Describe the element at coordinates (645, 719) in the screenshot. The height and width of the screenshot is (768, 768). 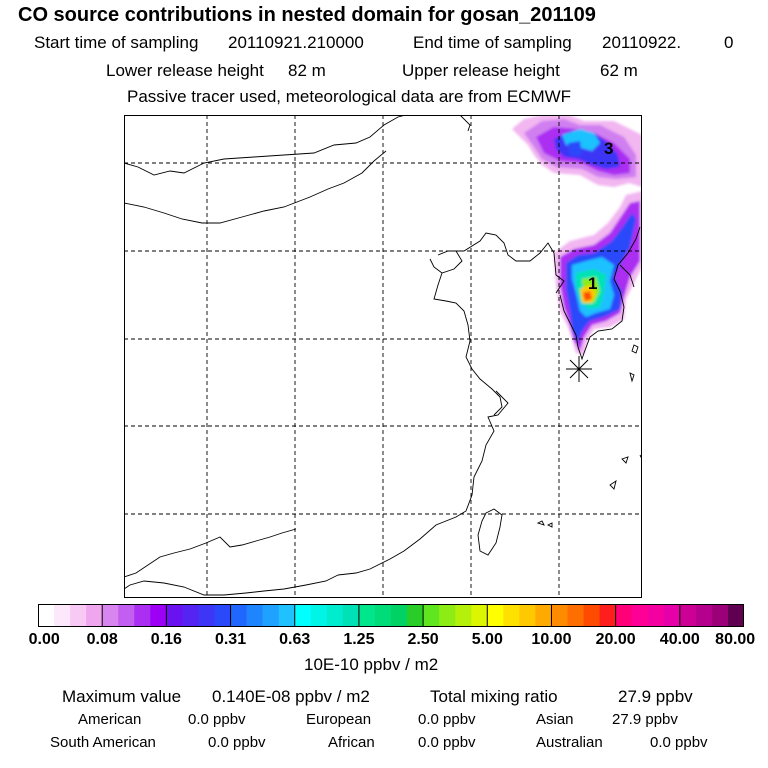
I see `region-value: 27.9 ppbv` at that location.